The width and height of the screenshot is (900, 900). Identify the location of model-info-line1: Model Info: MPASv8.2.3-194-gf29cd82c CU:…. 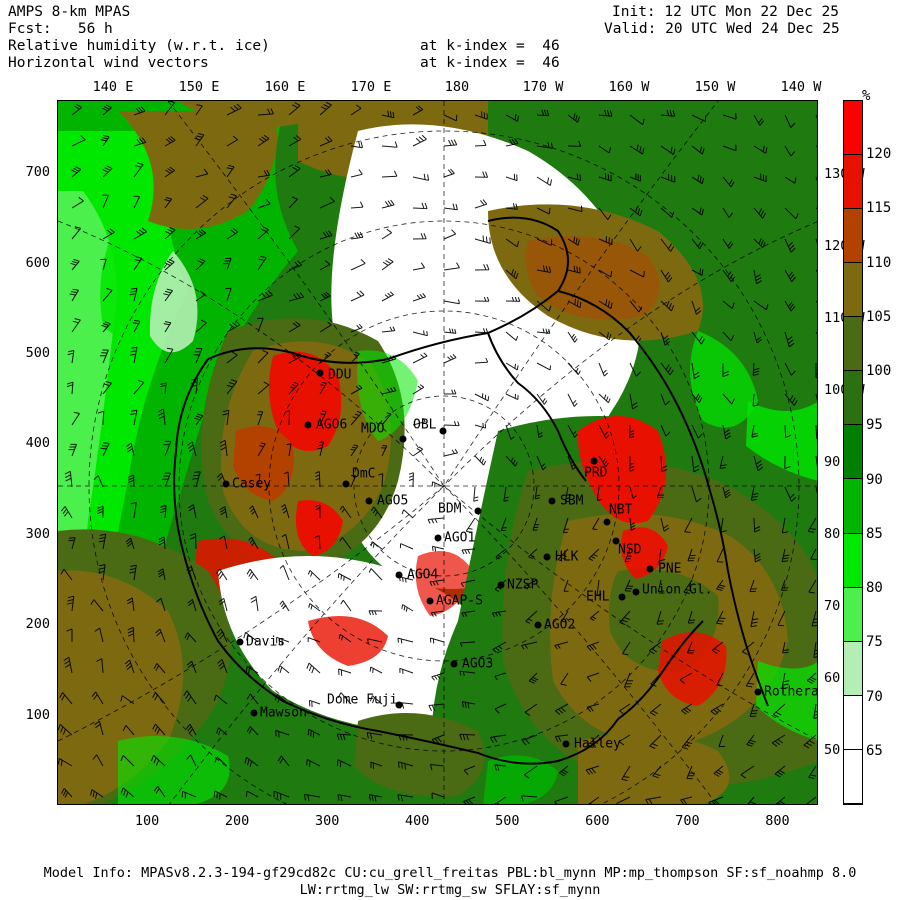
(450, 873).